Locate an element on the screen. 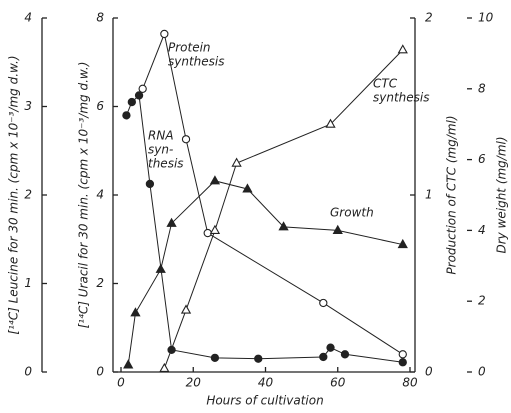 This screenshot has width=511, height=413. x-tick-label: 80 is located at coordinates (410, 383).